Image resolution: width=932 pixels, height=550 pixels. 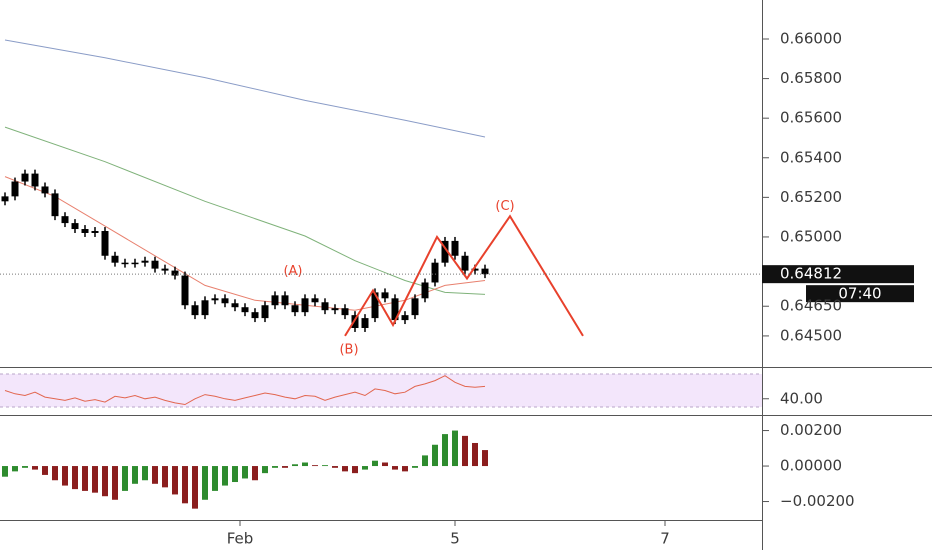 I want to click on rsi-line, so click(x=245, y=390).